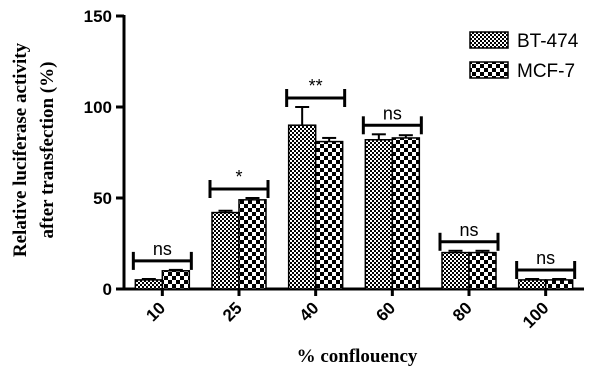  I want to click on x-tick-label: 60, so click(385, 311).